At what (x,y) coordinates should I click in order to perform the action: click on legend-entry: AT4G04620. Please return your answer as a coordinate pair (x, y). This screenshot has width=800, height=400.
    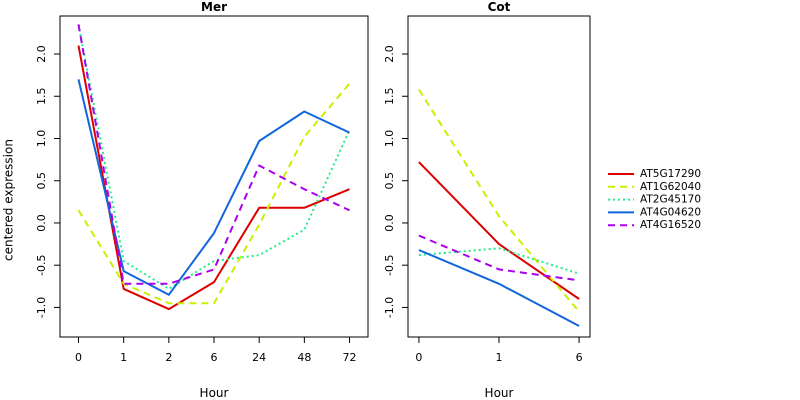
    Looking at the image, I should click on (654, 212).